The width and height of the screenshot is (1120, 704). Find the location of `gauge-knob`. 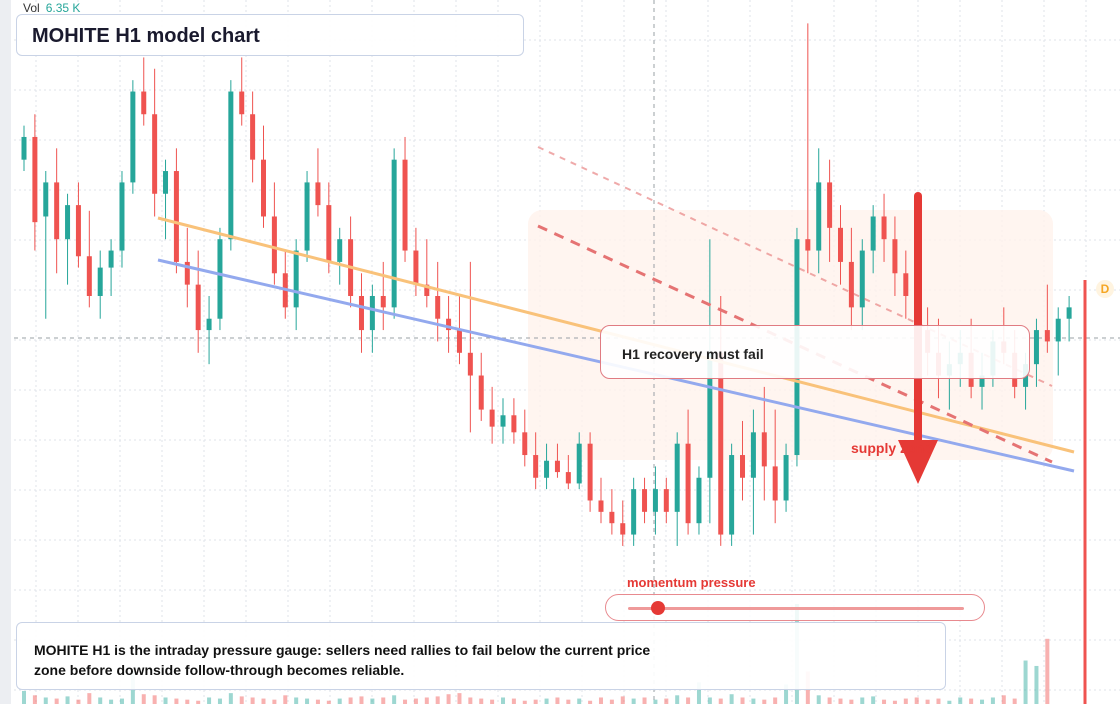

gauge-knob is located at coordinates (657, 608).